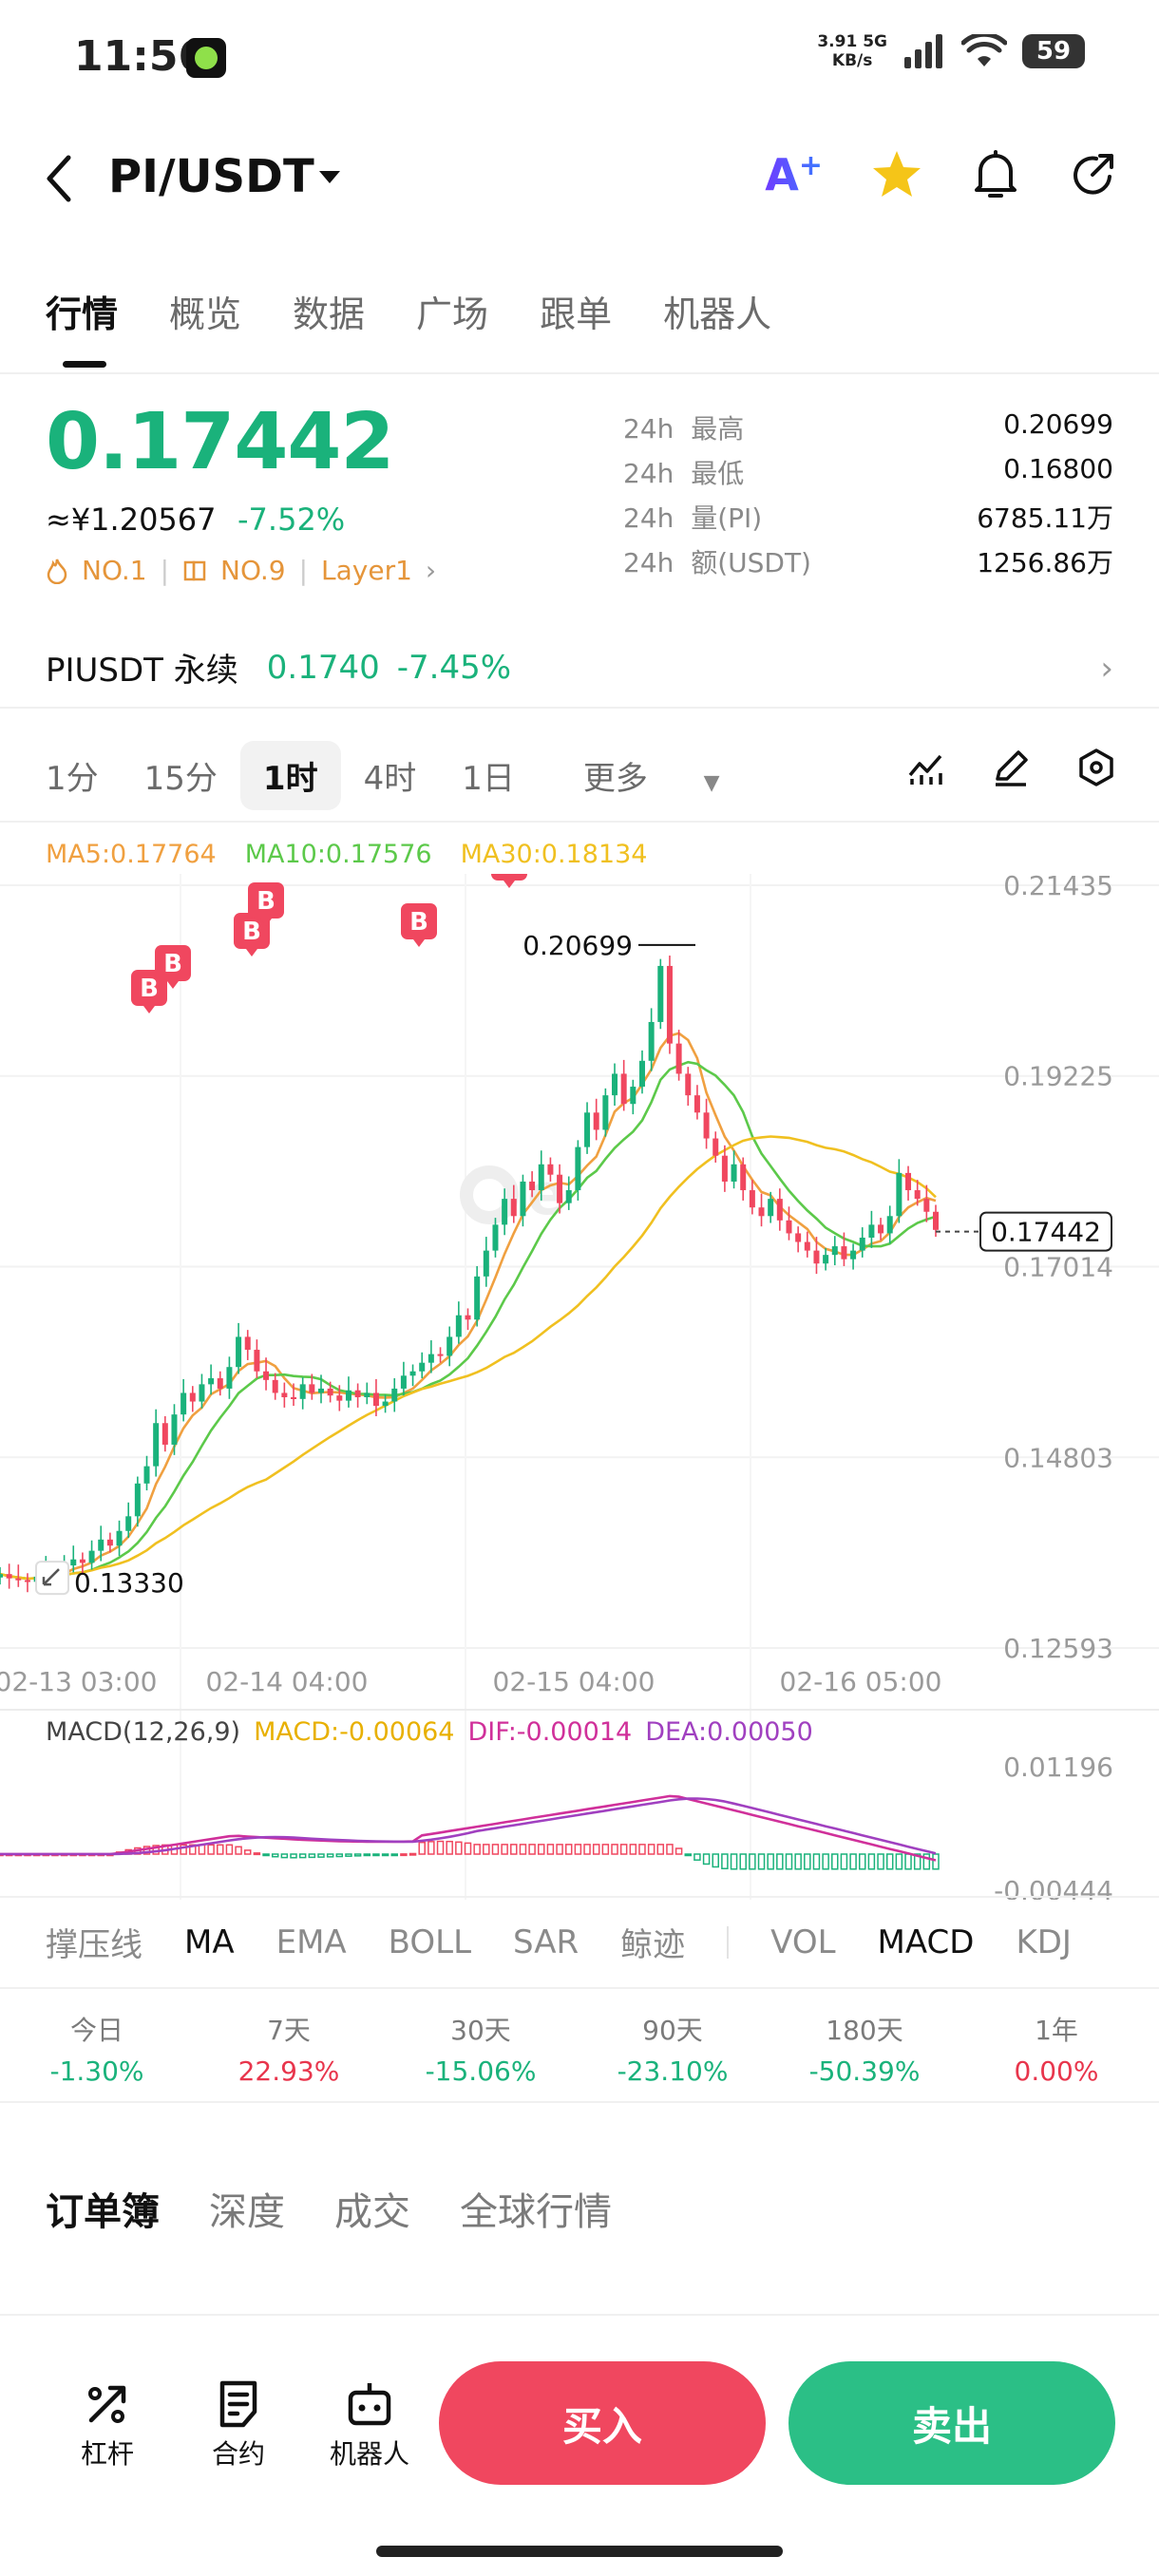  Describe the element at coordinates (366, 570) in the screenshot. I see `category-tag: Layer1` at that location.